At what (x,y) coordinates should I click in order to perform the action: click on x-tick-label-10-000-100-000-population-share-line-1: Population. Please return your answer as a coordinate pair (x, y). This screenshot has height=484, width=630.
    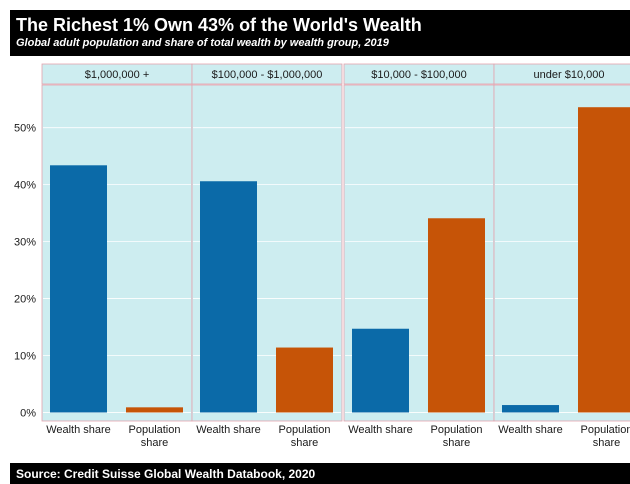
    Looking at the image, I should click on (457, 430).